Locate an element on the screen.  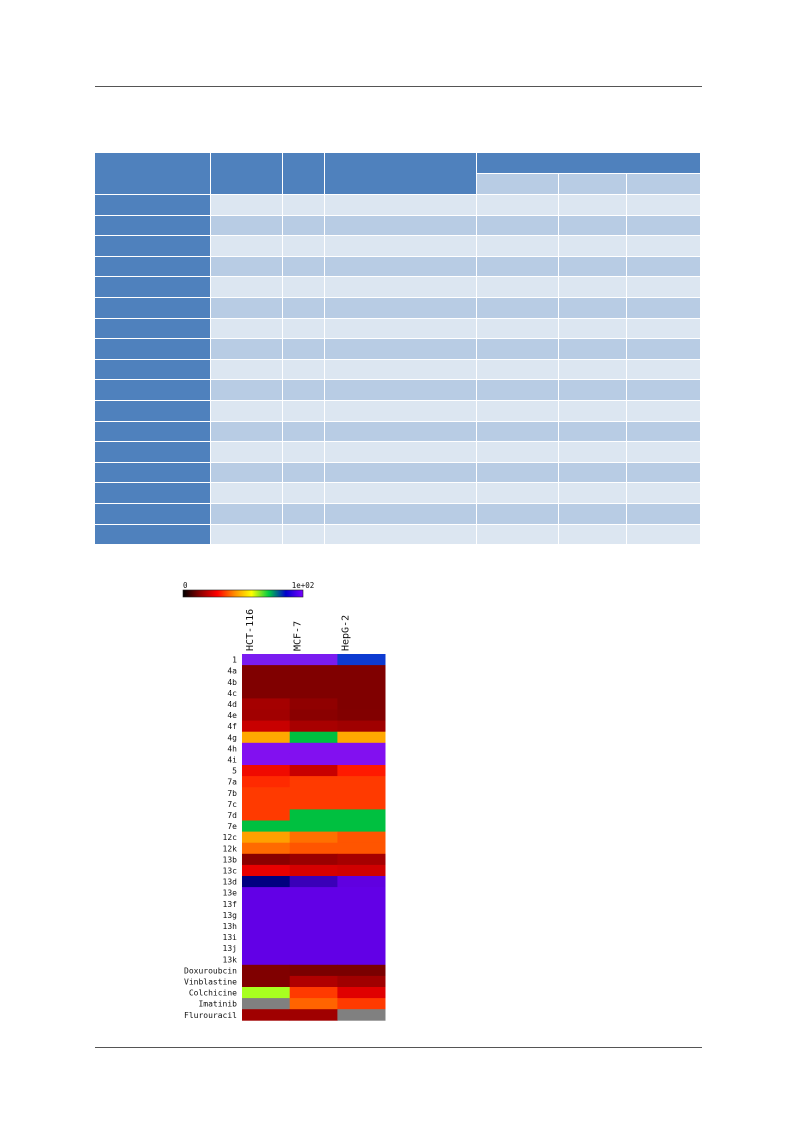
row-label: 4e is located at coordinates (232, 715).